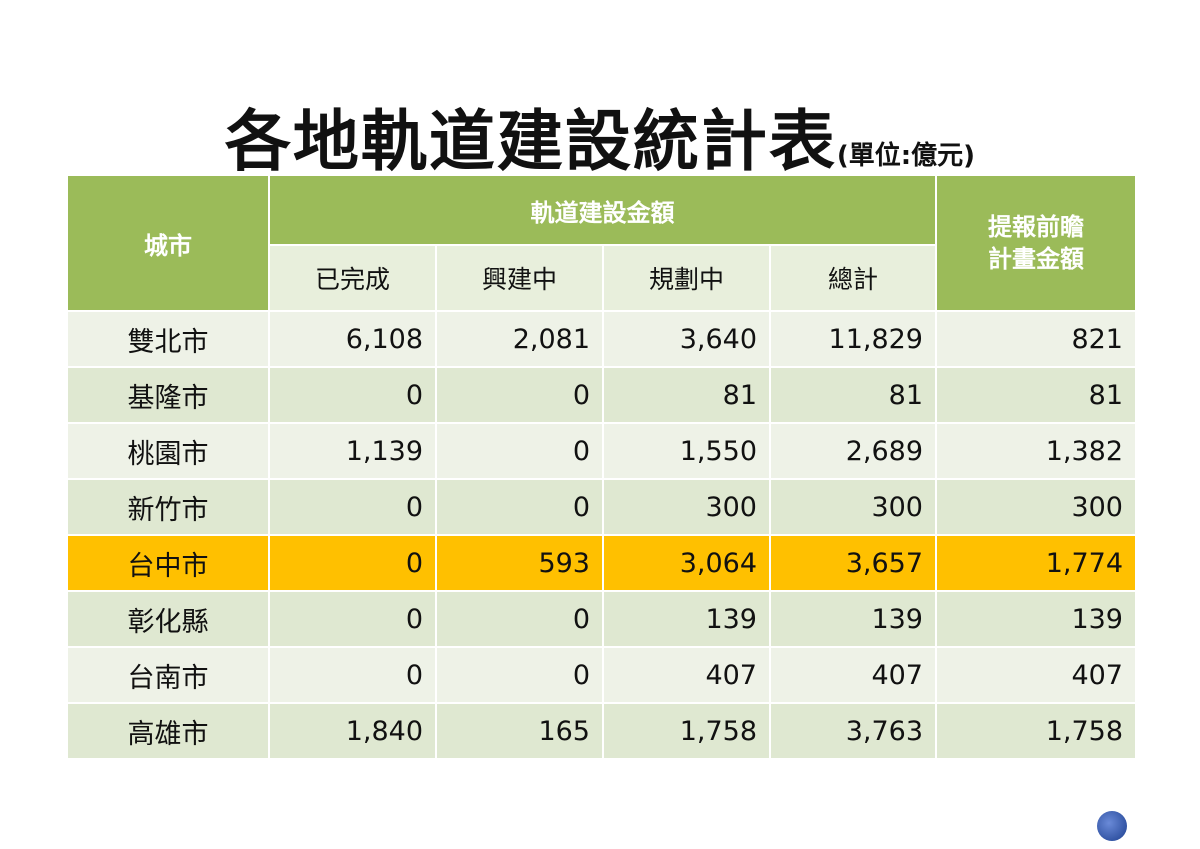  What do you see at coordinates (853, 731) in the screenshot?
I see `value-cell: 3,763` at bounding box center [853, 731].